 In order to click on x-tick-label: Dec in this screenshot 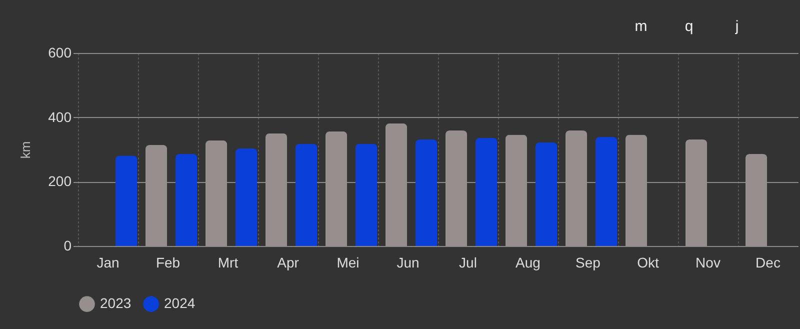, I will do `click(768, 262)`.